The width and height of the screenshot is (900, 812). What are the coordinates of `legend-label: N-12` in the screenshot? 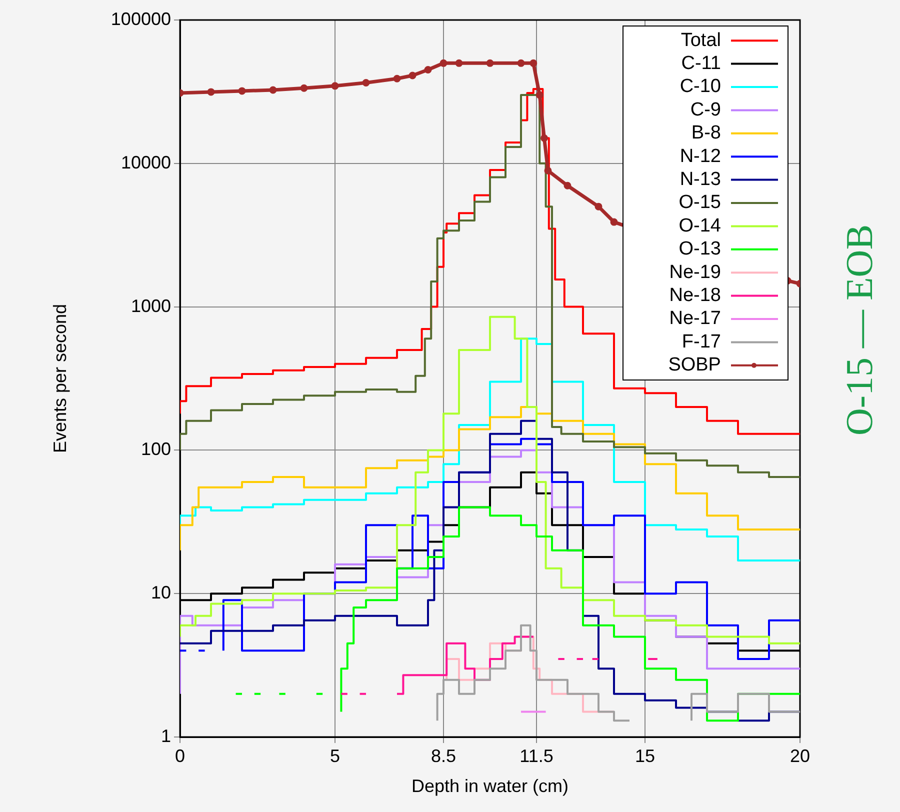 It's located at (700, 156).